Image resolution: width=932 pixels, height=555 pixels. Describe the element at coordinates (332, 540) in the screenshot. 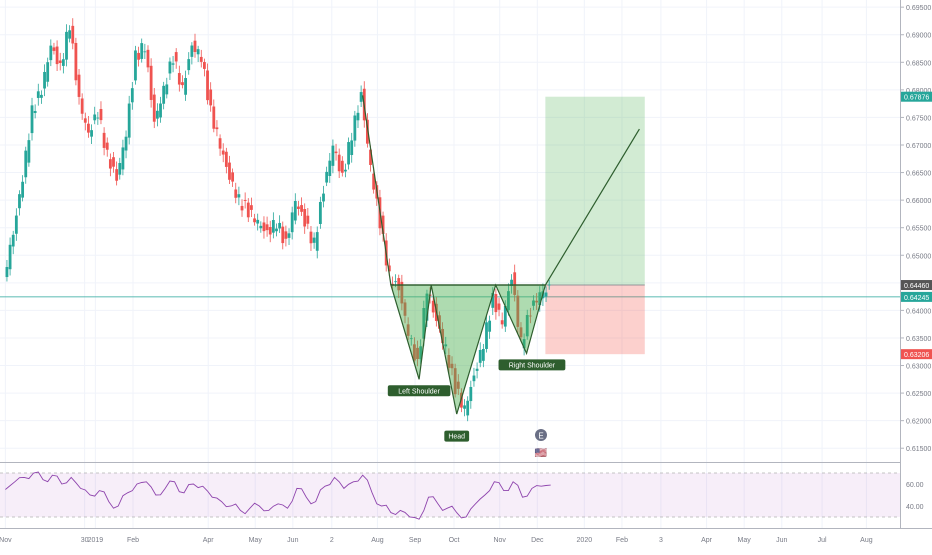

I see `time-tick-label: 2` at that location.